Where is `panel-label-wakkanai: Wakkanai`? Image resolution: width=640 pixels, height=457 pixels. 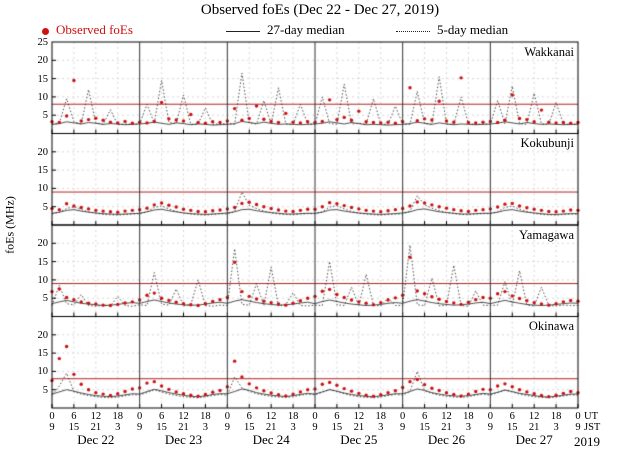
panel-label-wakkanai: Wakkanai is located at coordinates (549, 52).